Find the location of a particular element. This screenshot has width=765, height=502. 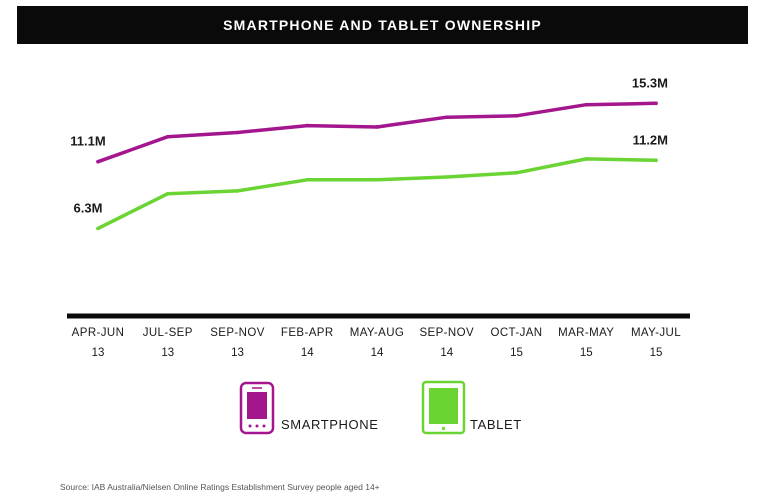

x-tick-label: FEB-APR is located at coordinates (307, 333).